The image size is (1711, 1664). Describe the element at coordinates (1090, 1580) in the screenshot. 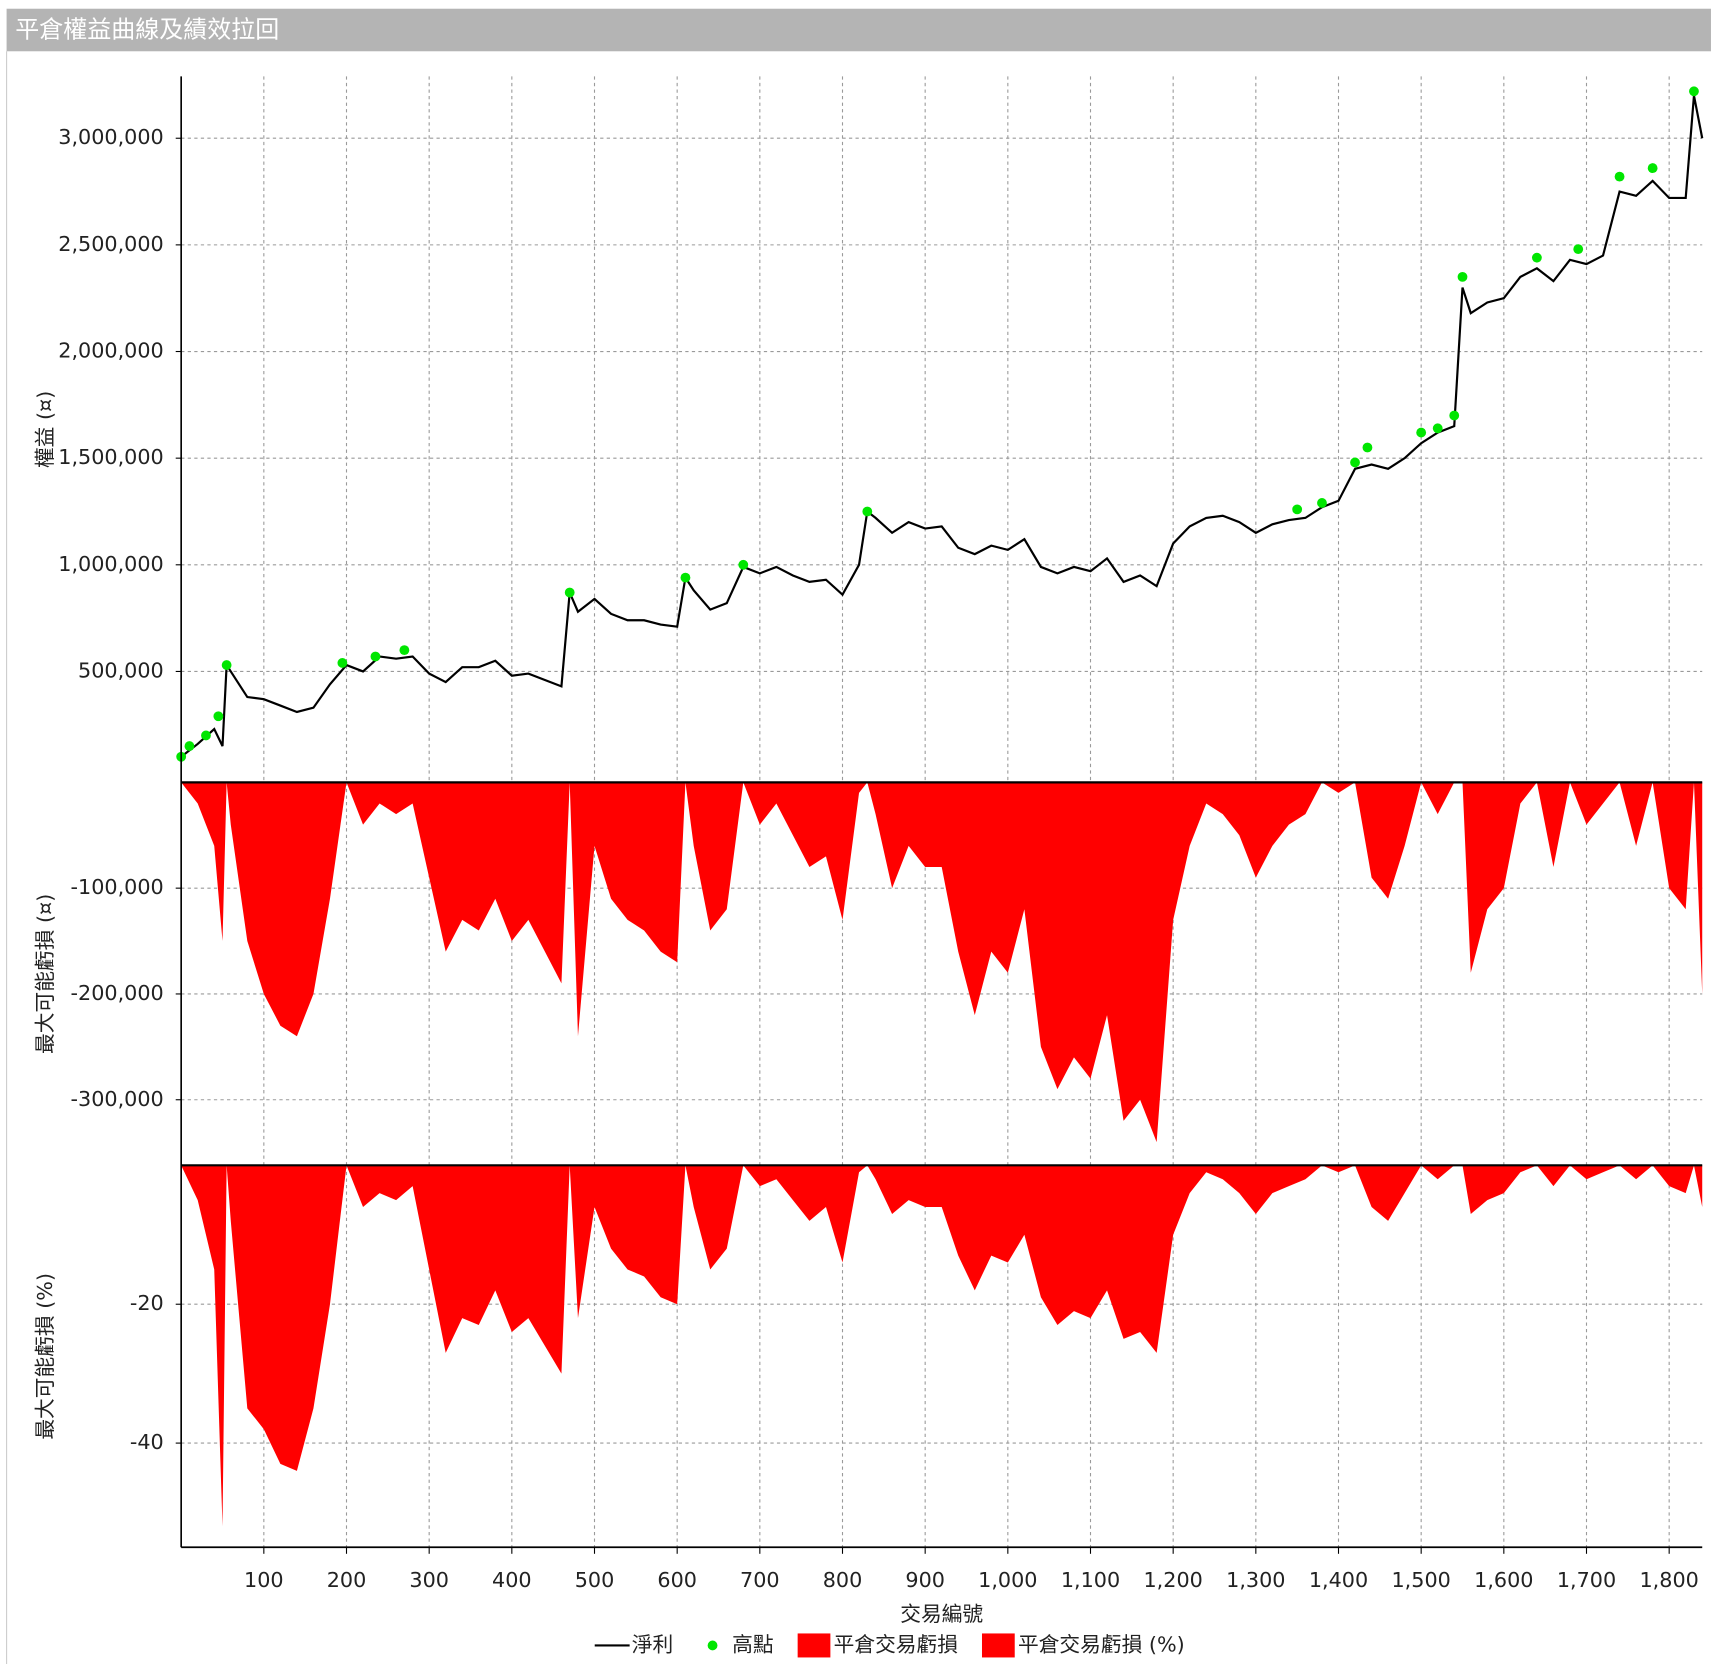

I see `x-tick-label: 1,100` at that location.